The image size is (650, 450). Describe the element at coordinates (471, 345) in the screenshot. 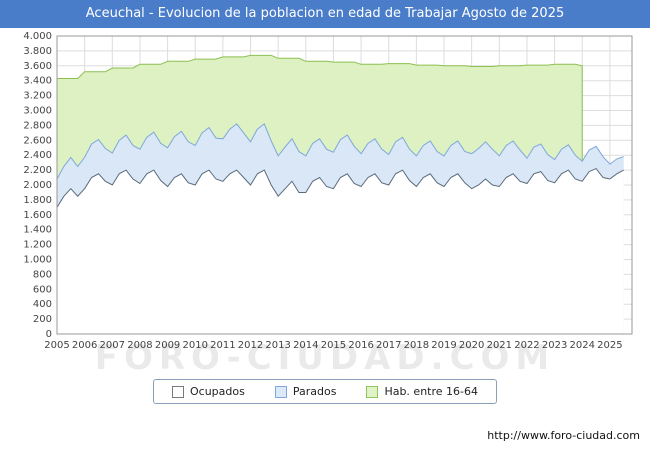

I see `svg-text: 2020` at that location.